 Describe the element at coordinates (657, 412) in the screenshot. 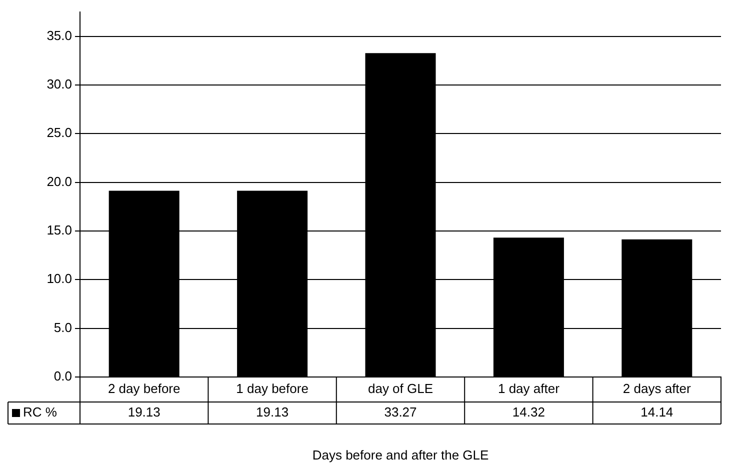

I see `data-label: 14.14` at that location.